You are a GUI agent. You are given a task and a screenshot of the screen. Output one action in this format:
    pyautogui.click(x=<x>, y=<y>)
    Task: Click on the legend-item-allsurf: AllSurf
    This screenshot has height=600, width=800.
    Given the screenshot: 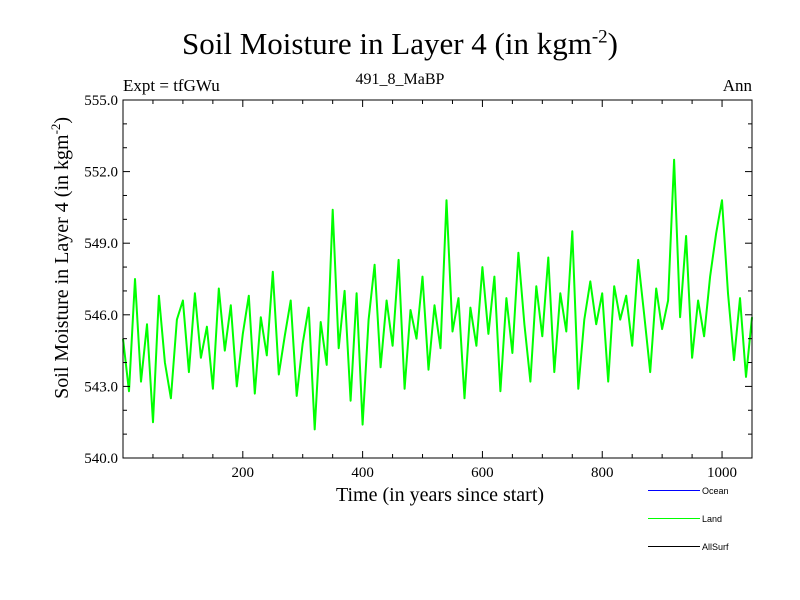 What is the action you would take?
    pyautogui.click(x=708, y=547)
    